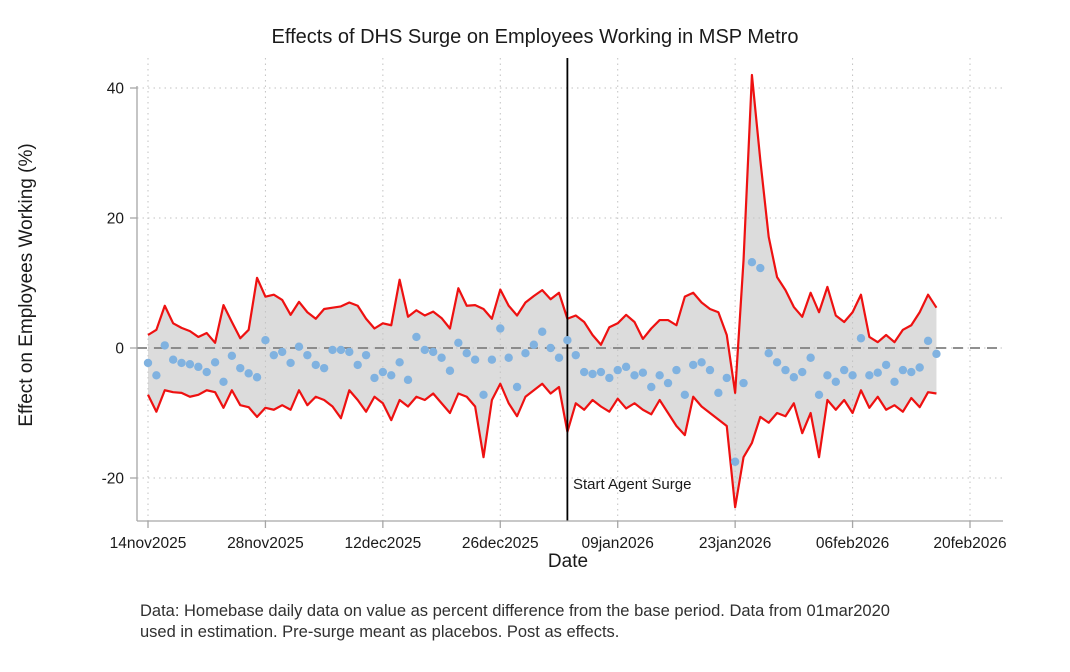 This screenshot has height=672, width=1070. Describe the element at coordinates (113, 479) in the screenshot. I see `y-tick-label: -20` at that location.